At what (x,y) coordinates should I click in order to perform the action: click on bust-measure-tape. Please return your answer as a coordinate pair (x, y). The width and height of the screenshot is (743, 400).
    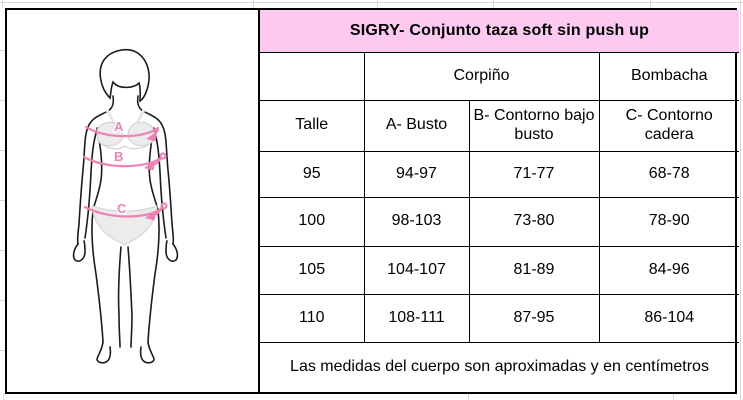
    Looking at the image, I should click on (122, 131).